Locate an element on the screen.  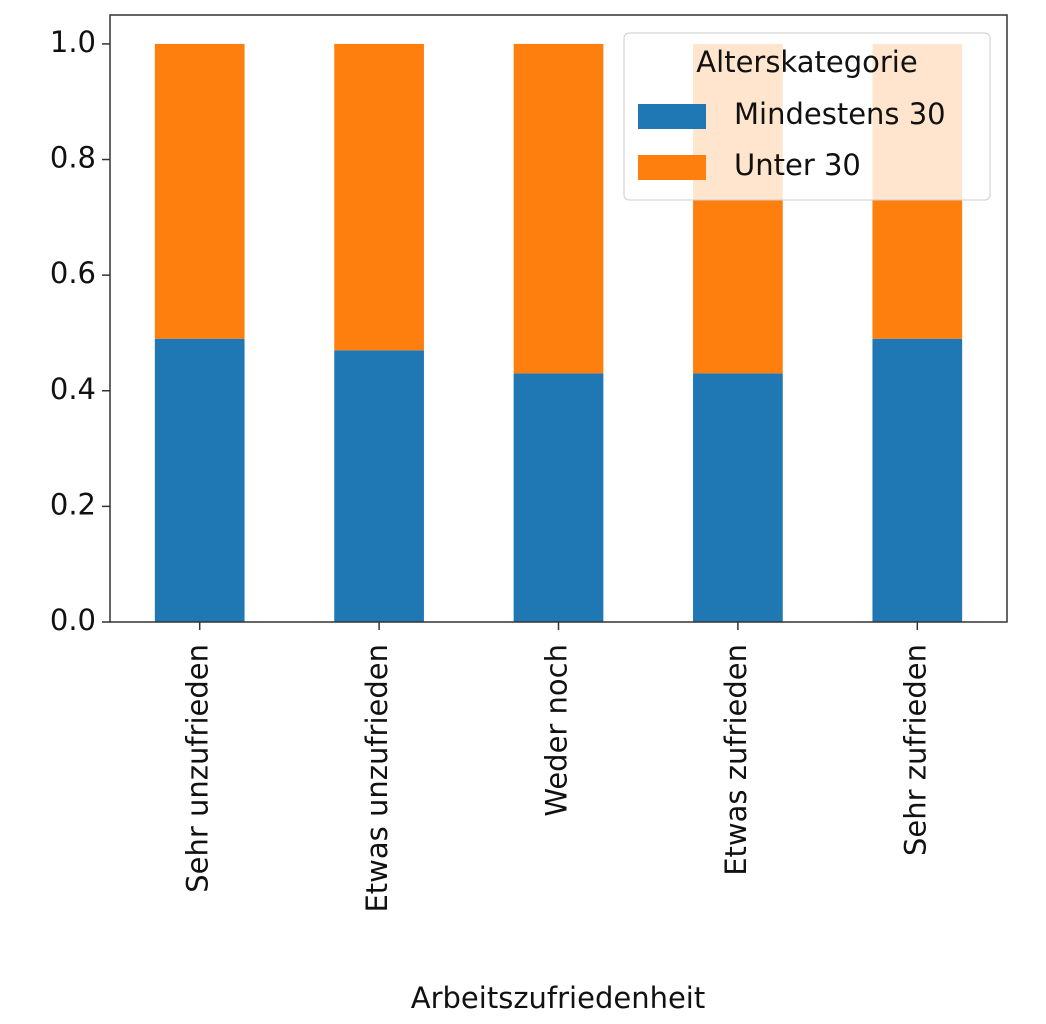
x-tick-label: Etwas unzufrieden is located at coordinates (377, 778).